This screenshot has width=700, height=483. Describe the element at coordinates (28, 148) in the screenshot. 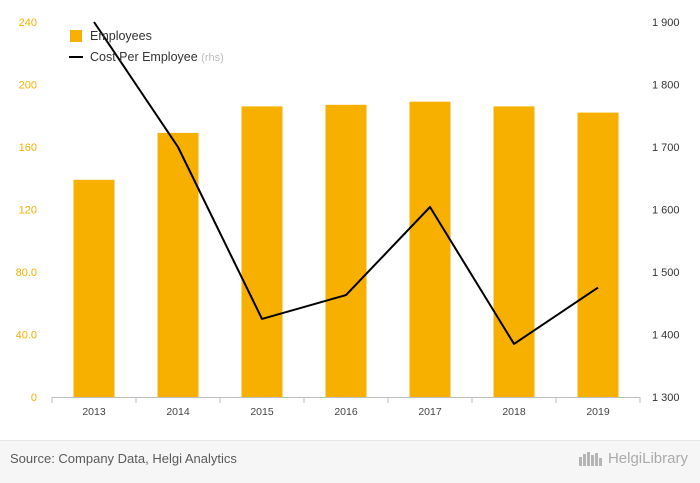

I see `left-y-tick-label: 160` at that location.